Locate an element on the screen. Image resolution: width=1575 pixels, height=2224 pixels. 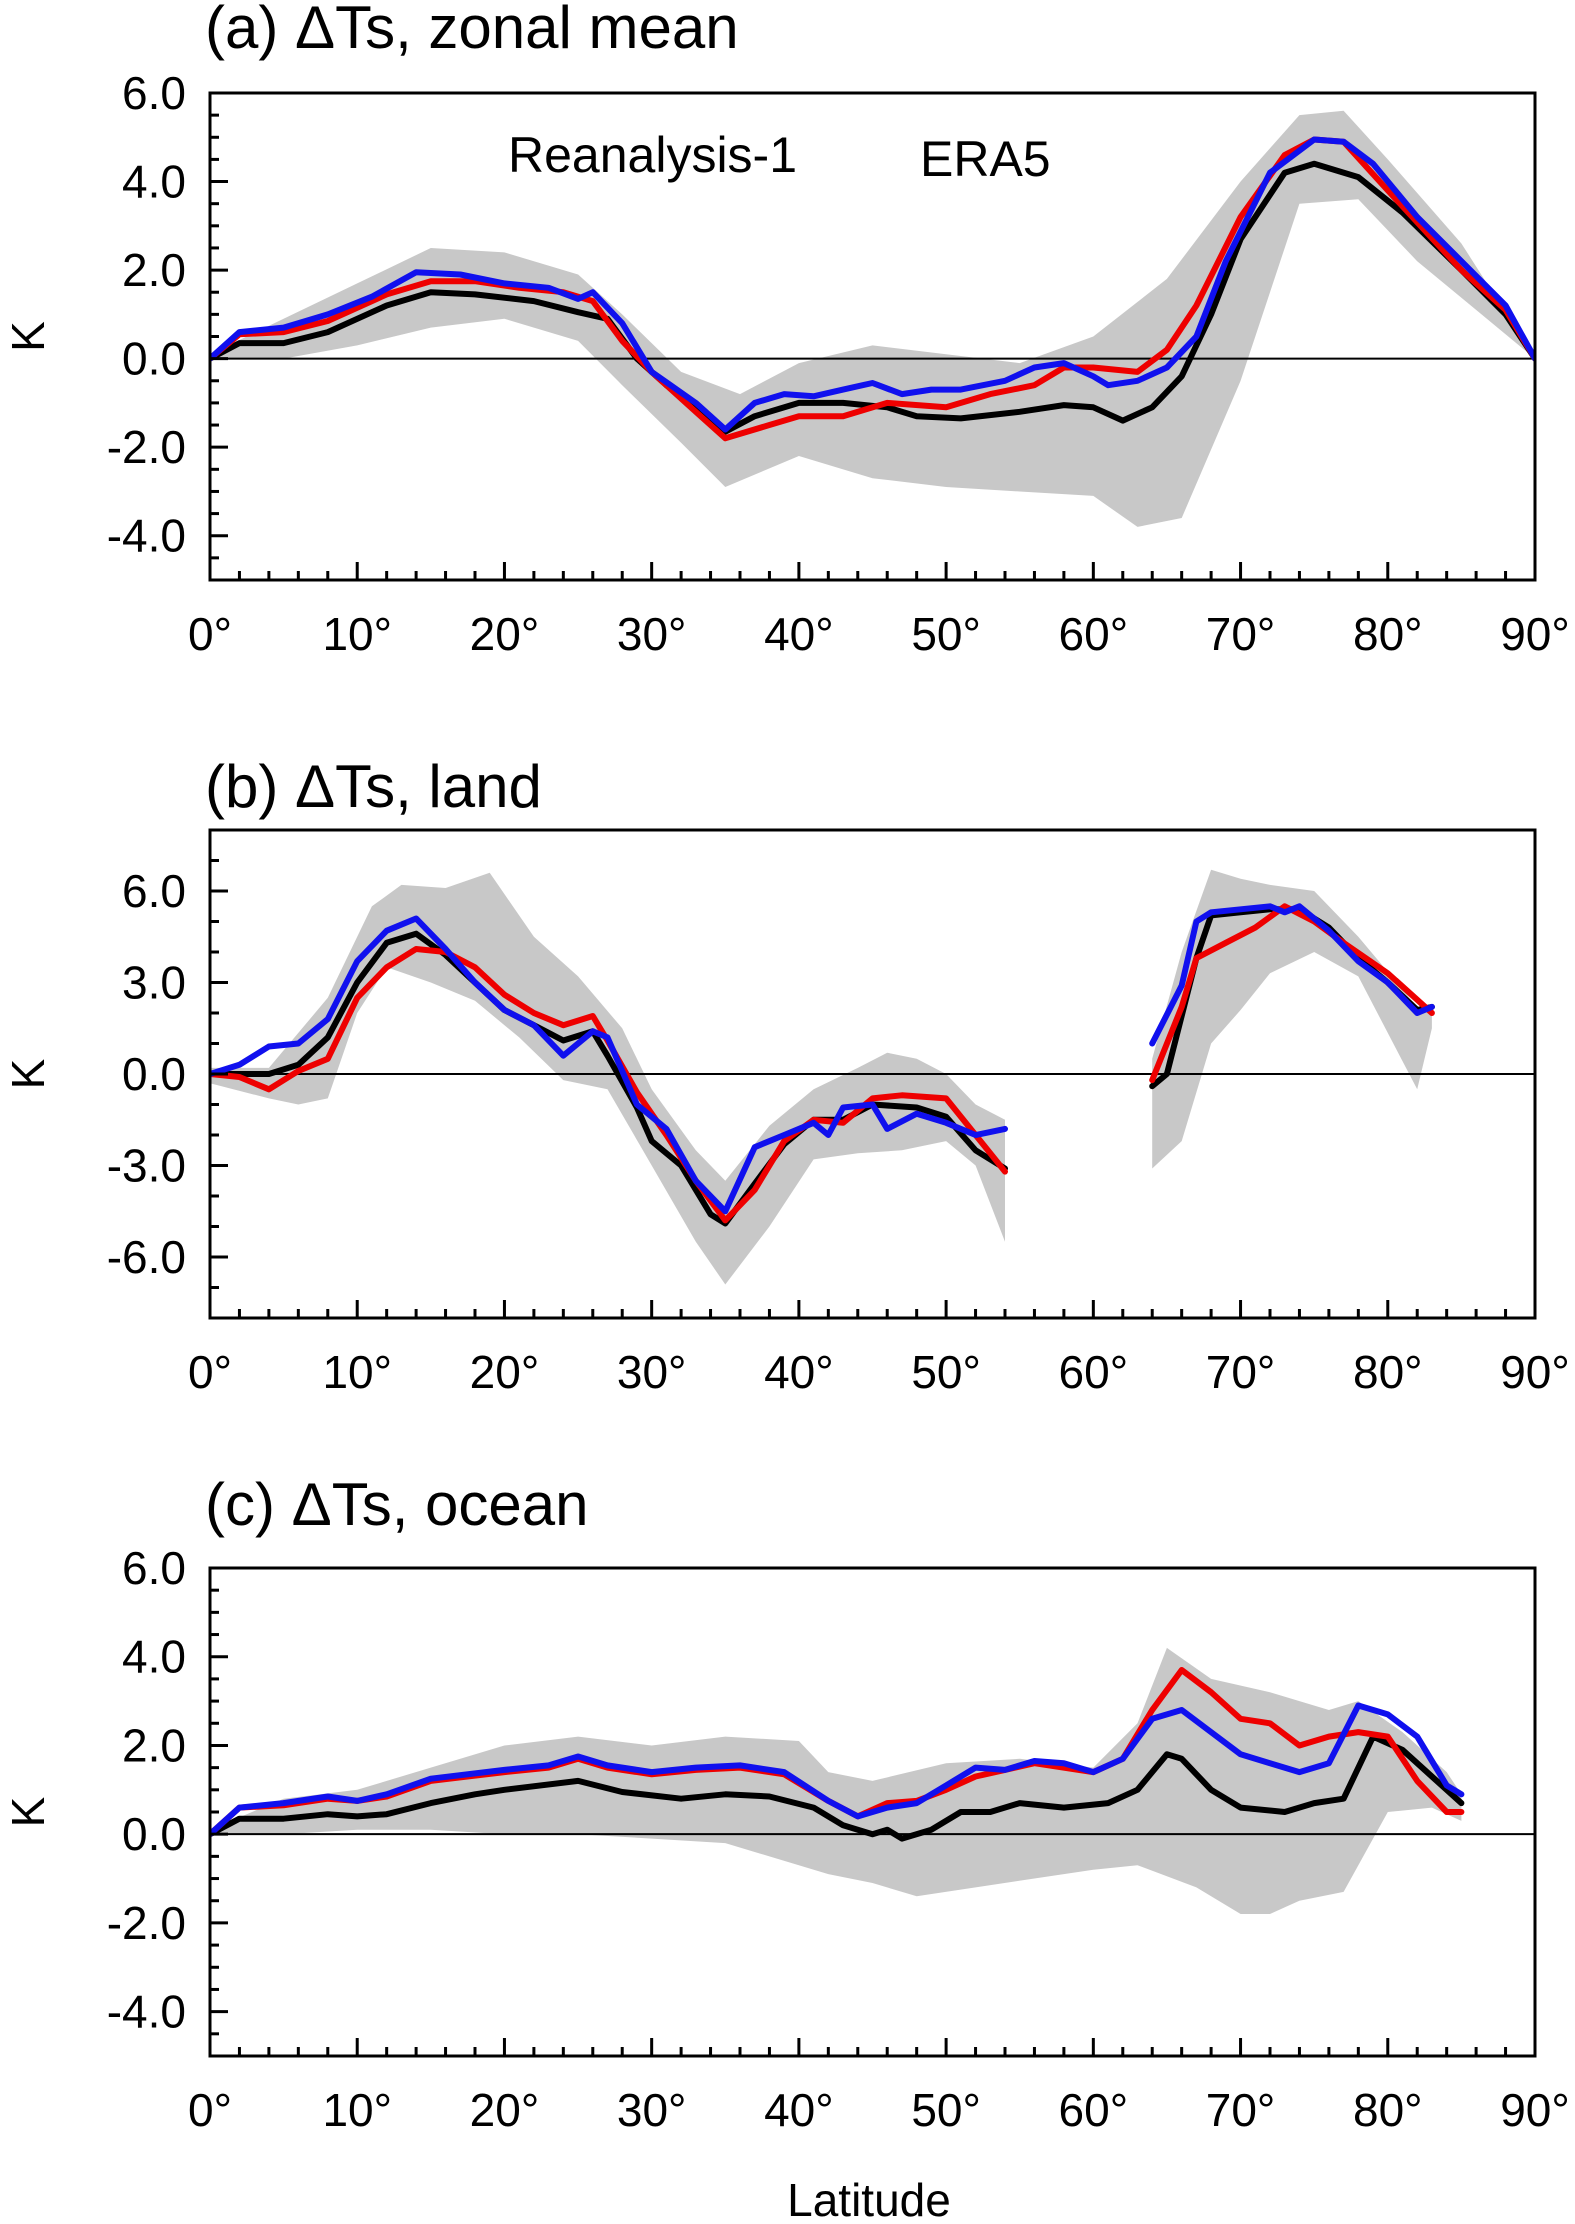
y-tick-label: -6.0 is located at coordinates (146, 1257).